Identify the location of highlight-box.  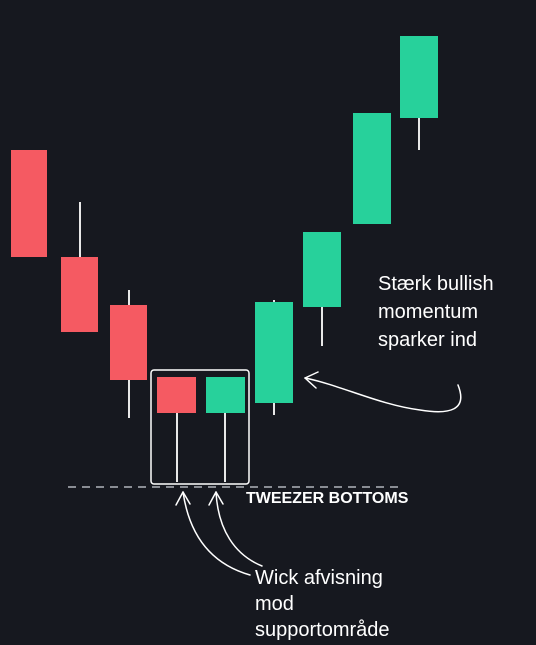
(200, 427).